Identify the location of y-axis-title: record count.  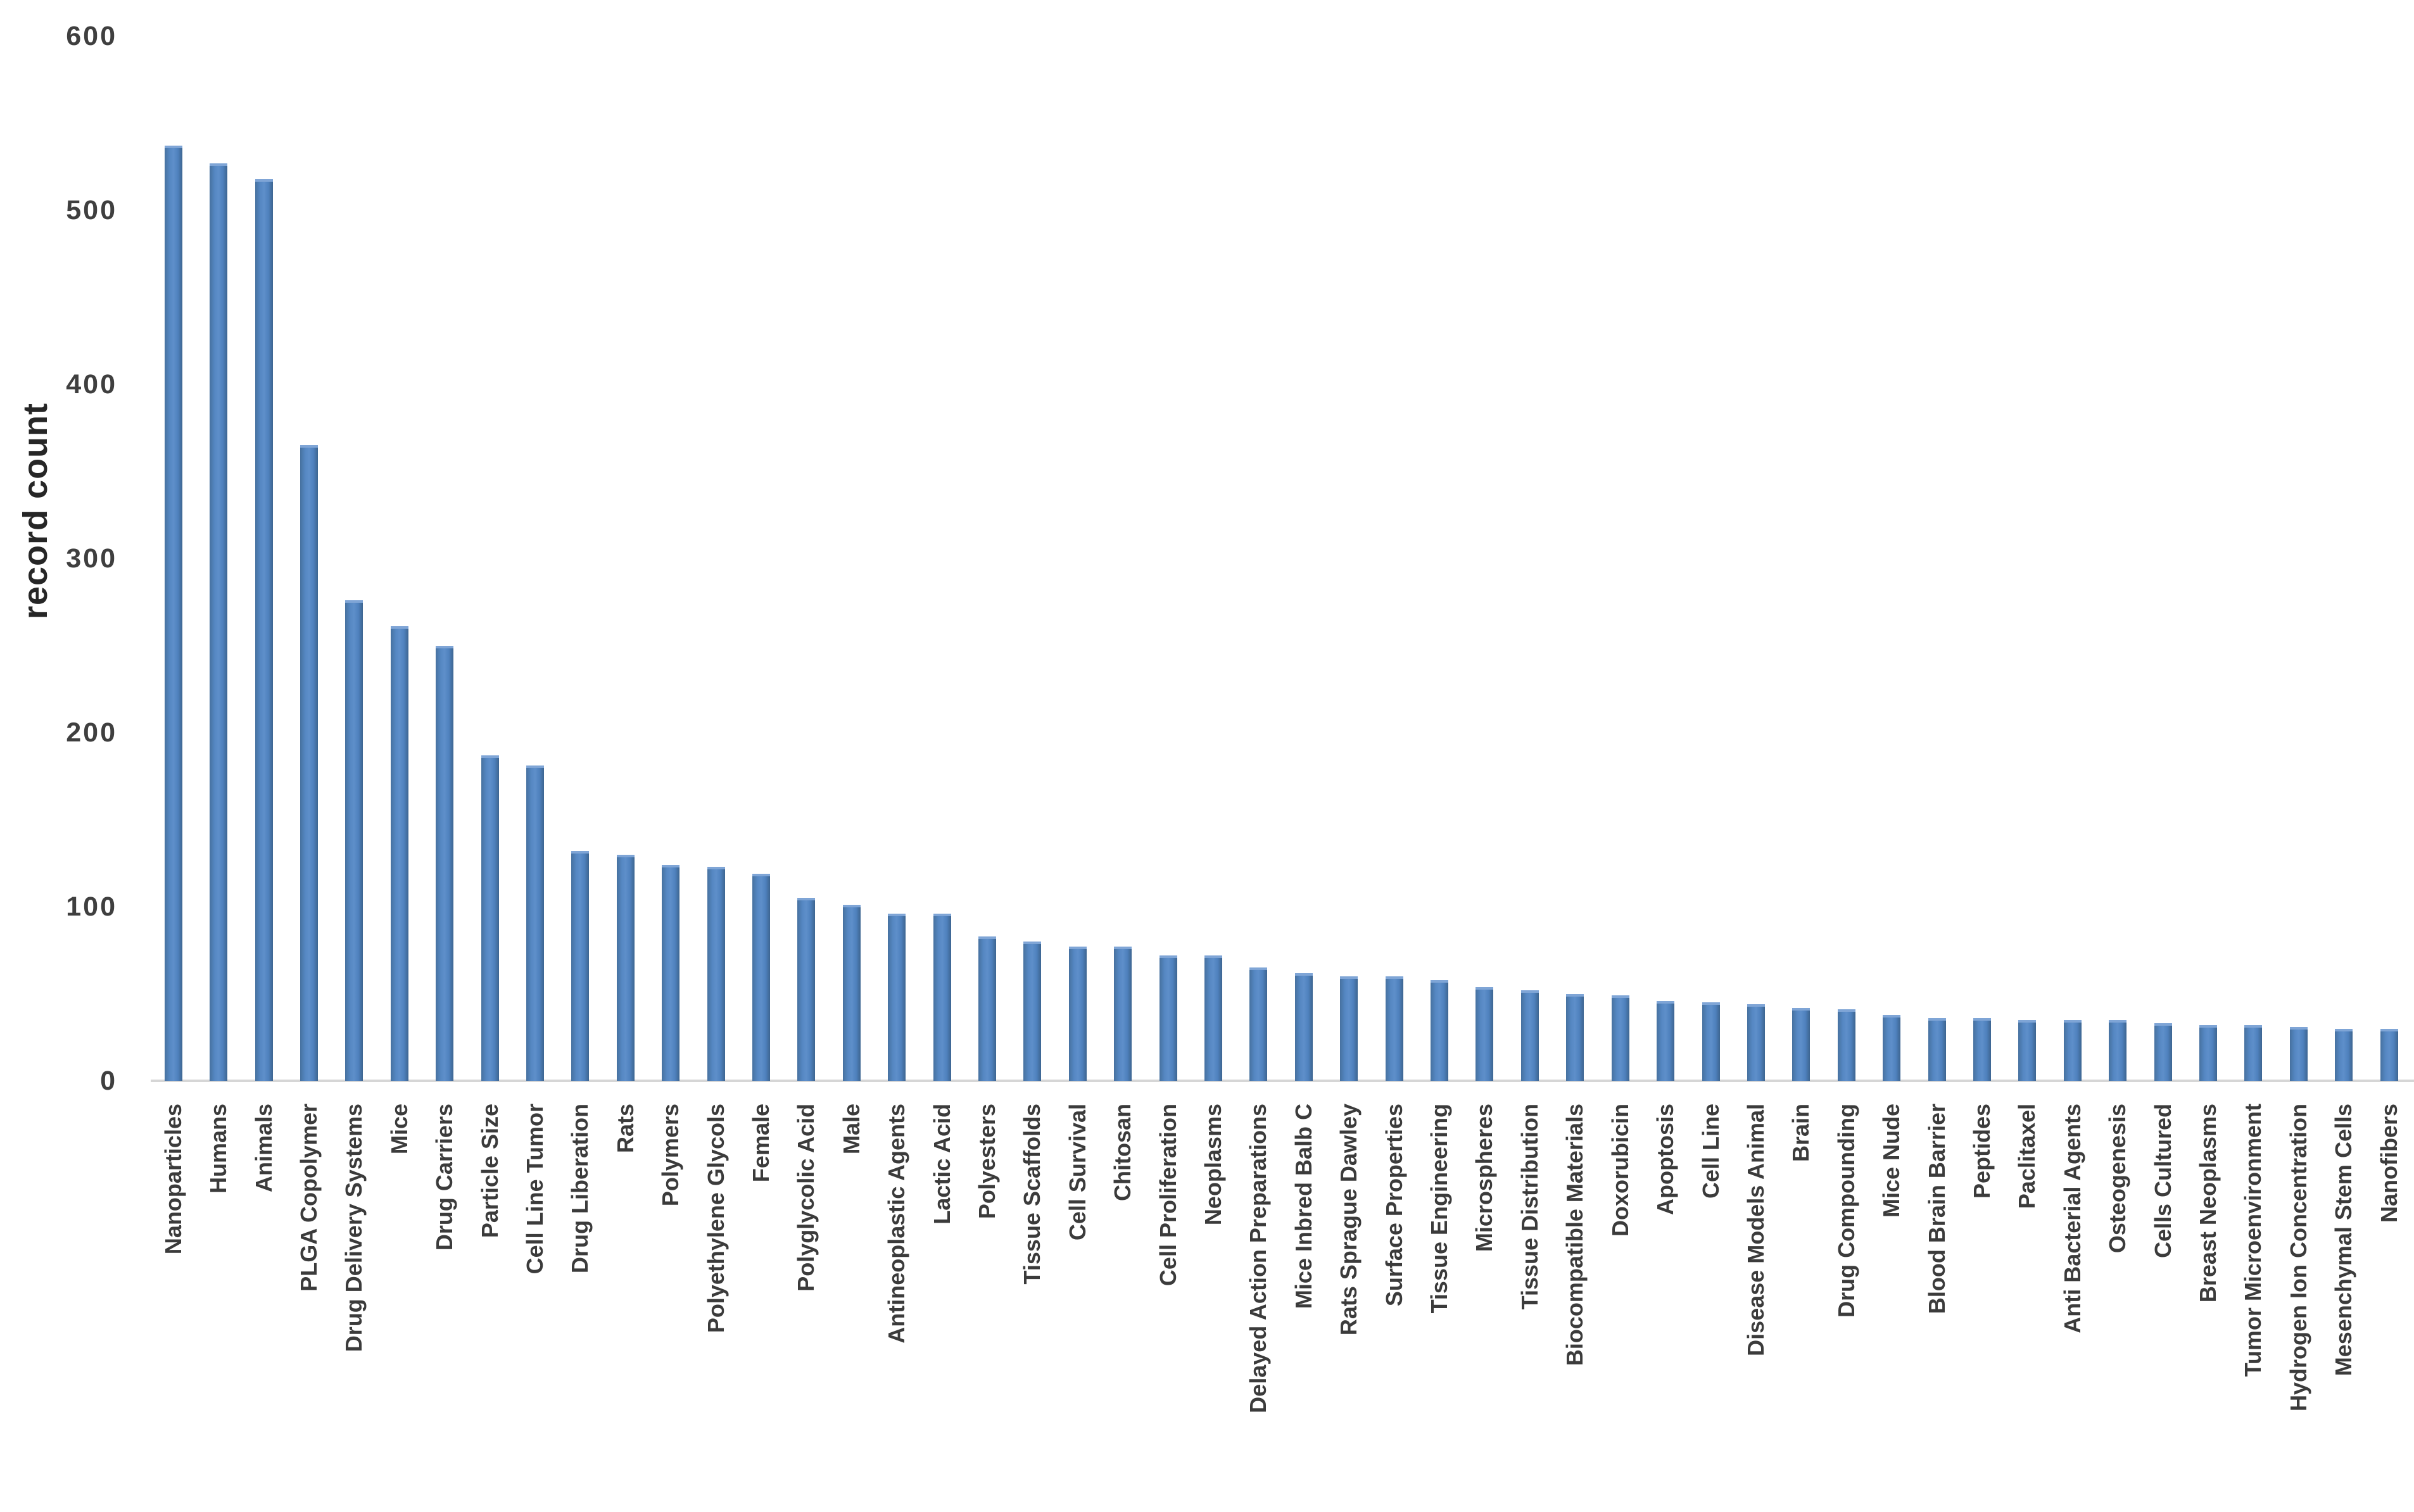
(36, 511).